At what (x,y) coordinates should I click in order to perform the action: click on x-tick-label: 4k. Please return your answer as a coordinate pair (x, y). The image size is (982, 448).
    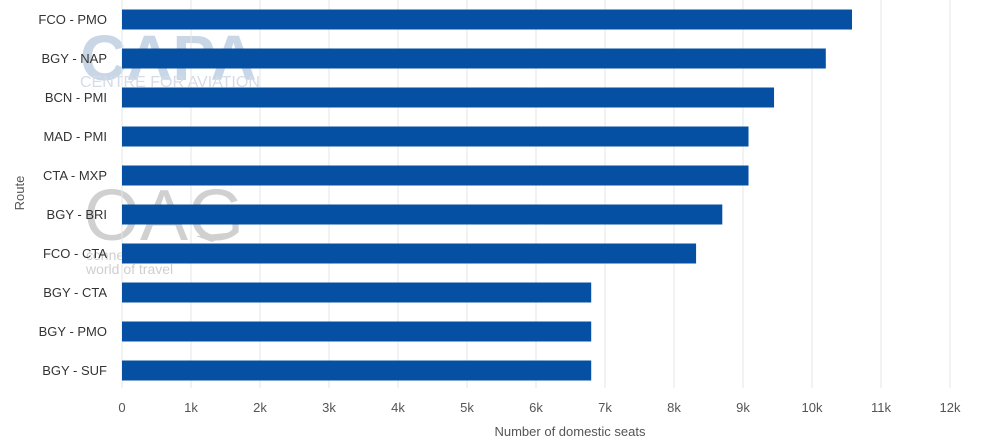
    Looking at the image, I should click on (398, 407).